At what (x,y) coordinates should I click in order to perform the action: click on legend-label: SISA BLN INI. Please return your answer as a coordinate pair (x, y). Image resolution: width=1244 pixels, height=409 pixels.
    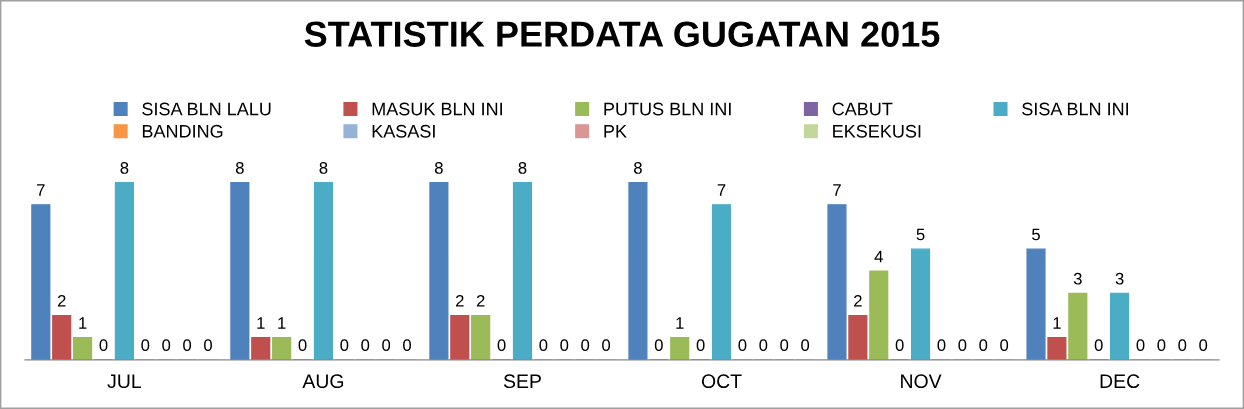
    Looking at the image, I should click on (1075, 109).